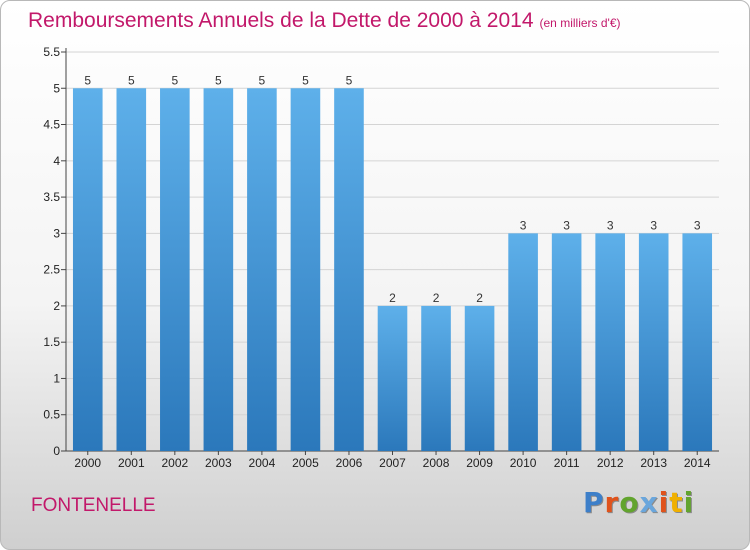 This screenshot has width=750, height=550. I want to click on logo-letter: o, so click(629, 502).